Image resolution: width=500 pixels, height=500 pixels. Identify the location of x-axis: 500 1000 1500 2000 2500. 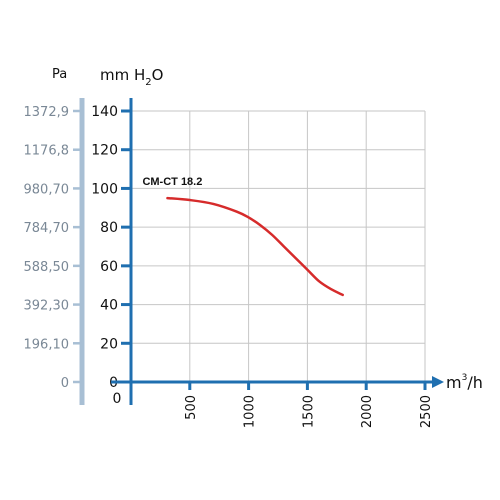
(277, 402).